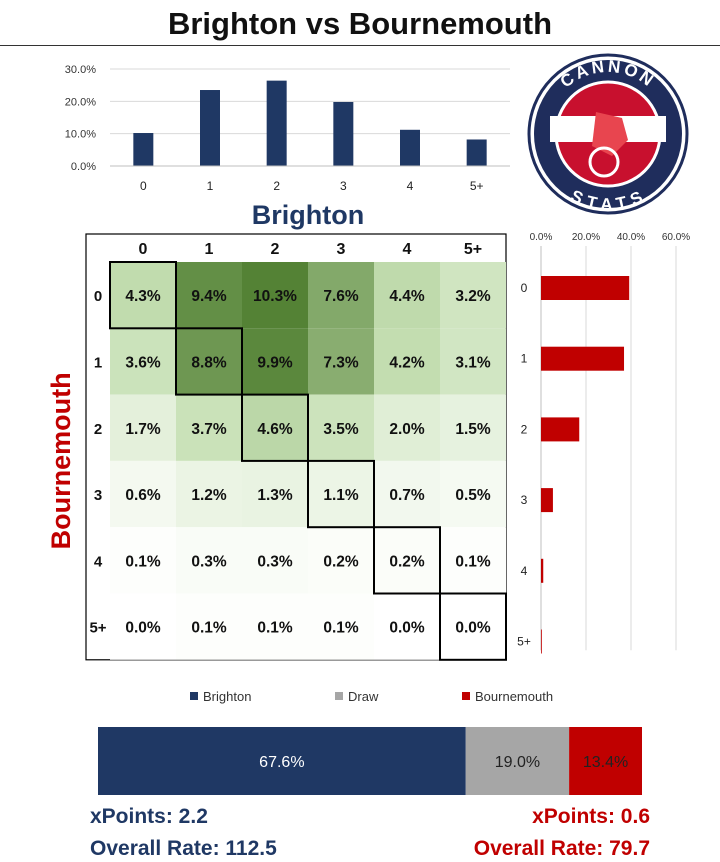 The height and width of the screenshot is (862, 720). I want to click on heatmap-cell-value: 9.4%, so click(209, 296).